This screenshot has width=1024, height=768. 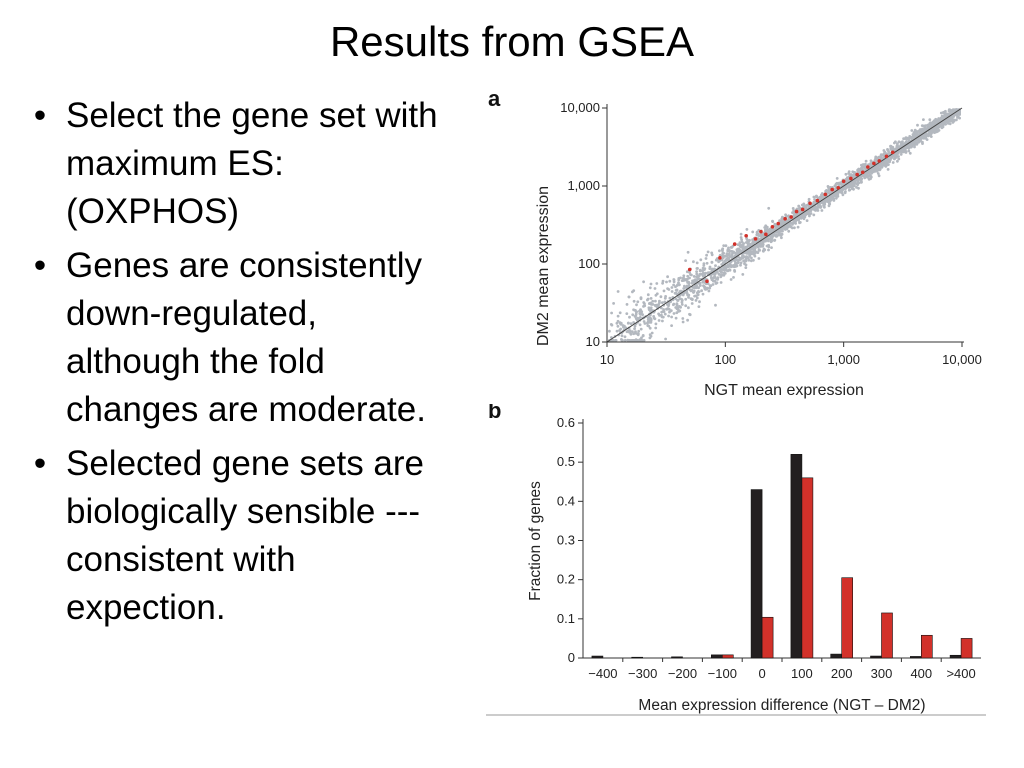 I want to click on bar-y-tick-label: 0.4, so click(x=566, y=500).